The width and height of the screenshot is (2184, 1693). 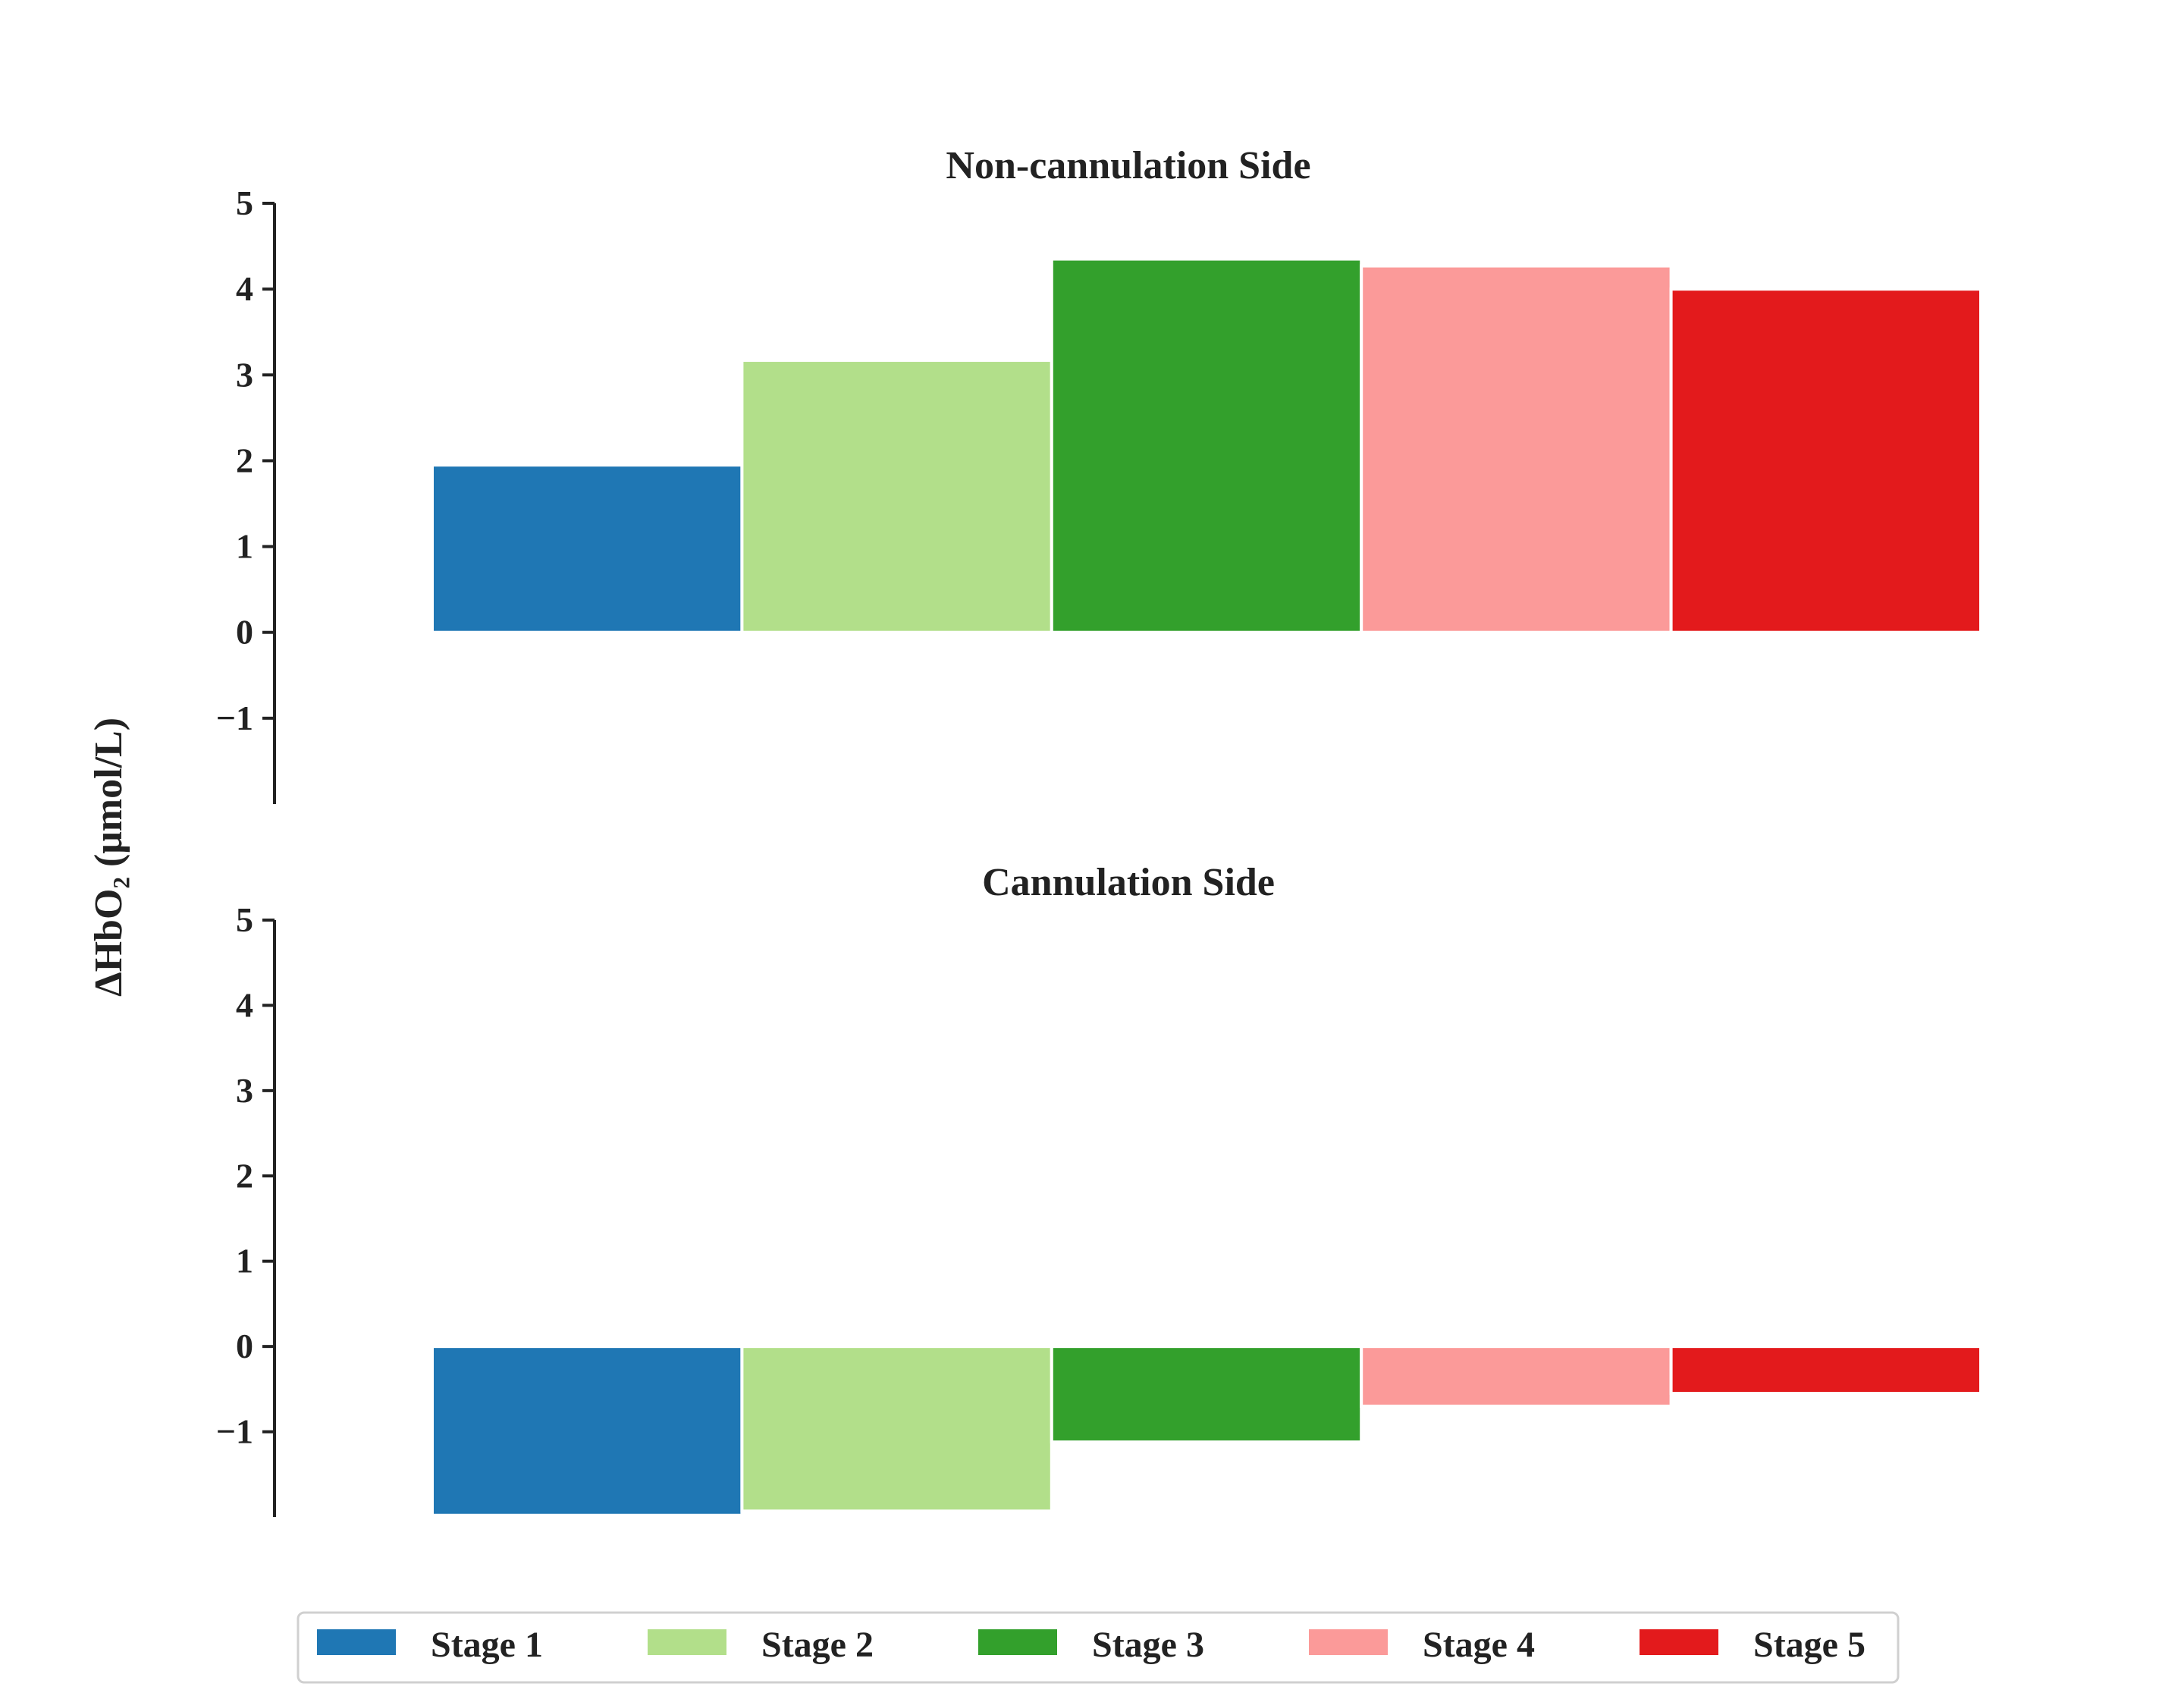 What do you see at coordinates (108, 857) in the screenshot?
I see `y-axis-label: ΔHbO₂ (μmol/L)` at bounding box center [108, 857].